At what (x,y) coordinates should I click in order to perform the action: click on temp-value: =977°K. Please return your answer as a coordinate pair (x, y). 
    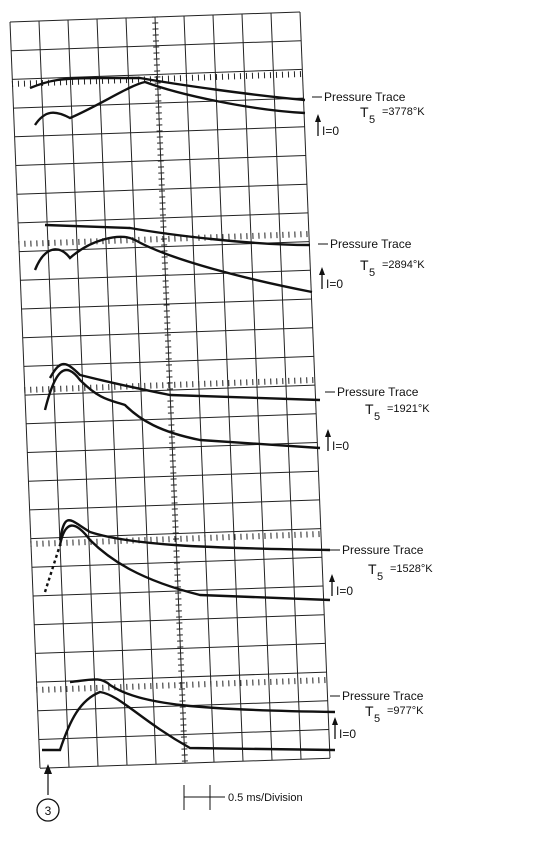
    Looking at the image, I should click on (405, 711).